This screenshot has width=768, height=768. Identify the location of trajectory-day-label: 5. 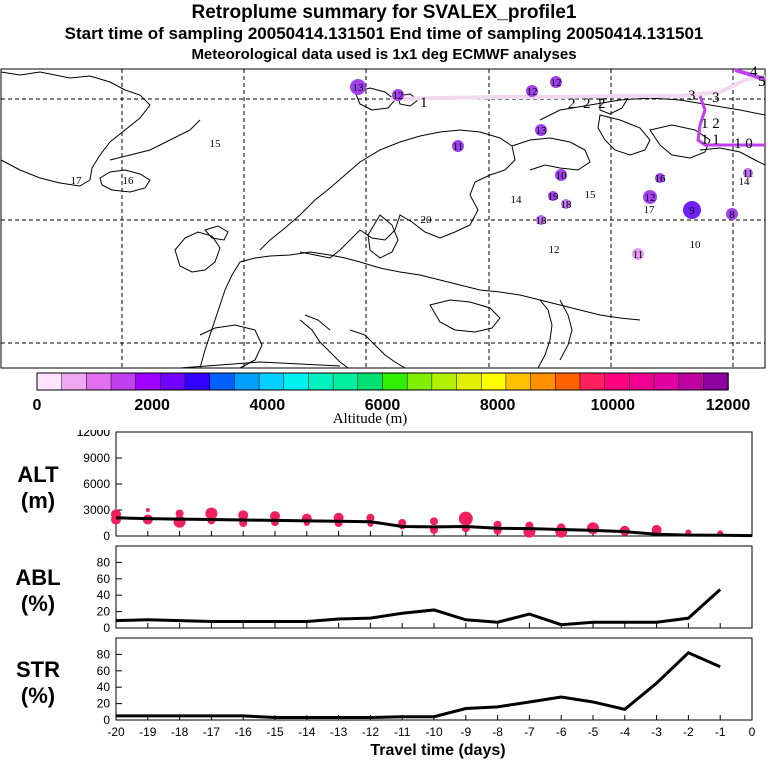
(762, 82).